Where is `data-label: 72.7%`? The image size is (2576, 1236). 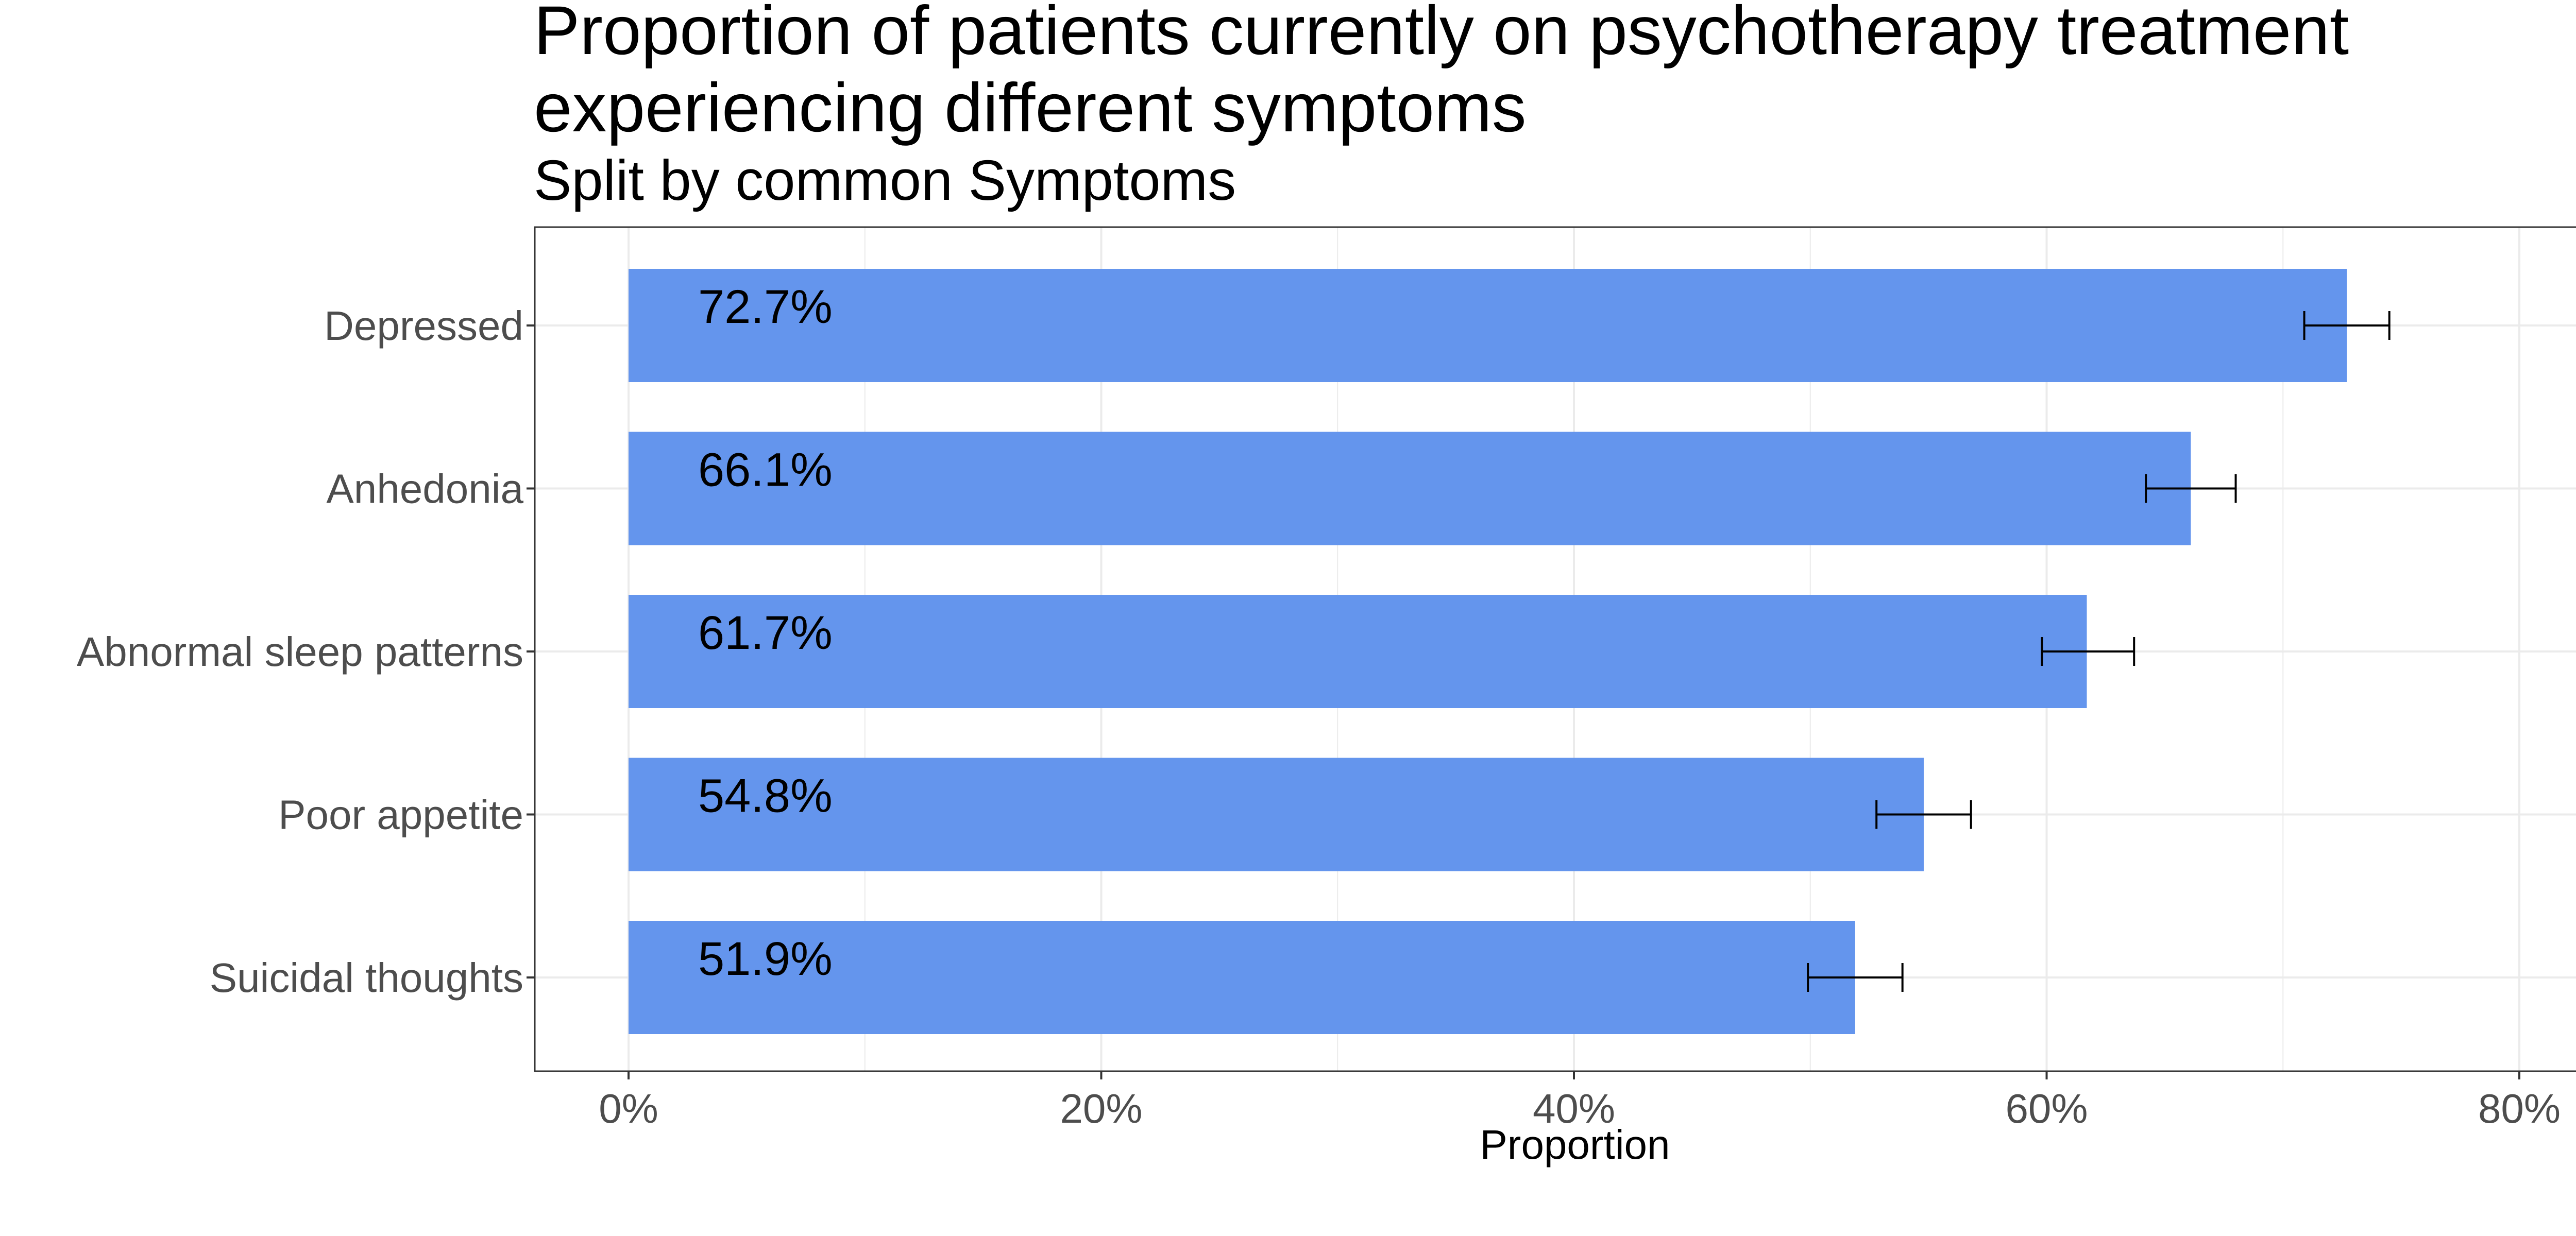 data-label: 72.7% is located at coordinates (766, 307).